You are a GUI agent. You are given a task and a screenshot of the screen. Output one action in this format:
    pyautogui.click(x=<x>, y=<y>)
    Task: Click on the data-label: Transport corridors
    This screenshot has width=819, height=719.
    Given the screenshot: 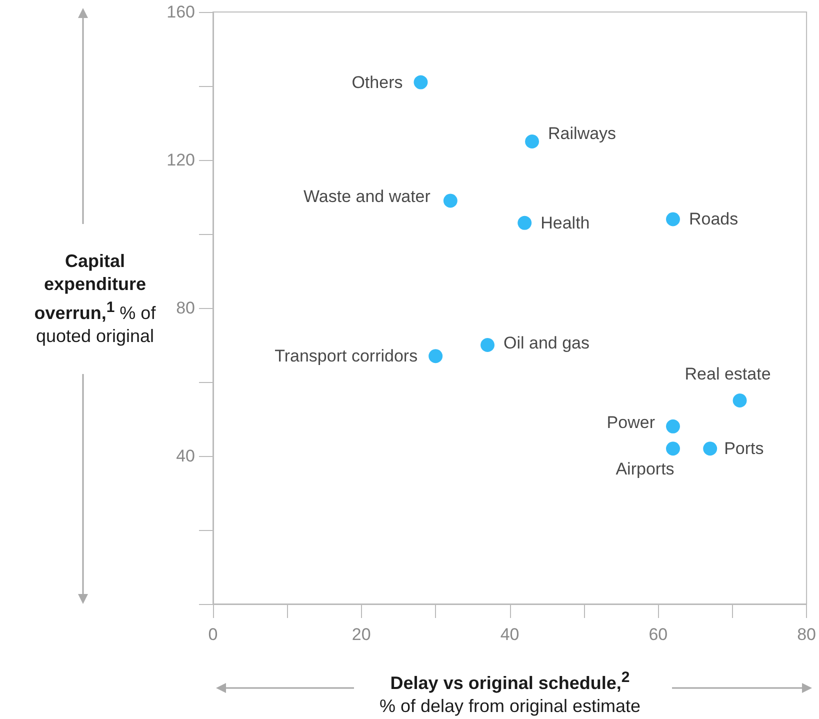 What is the action you would take?
    pyautogui.click(x=346, y=356)
    